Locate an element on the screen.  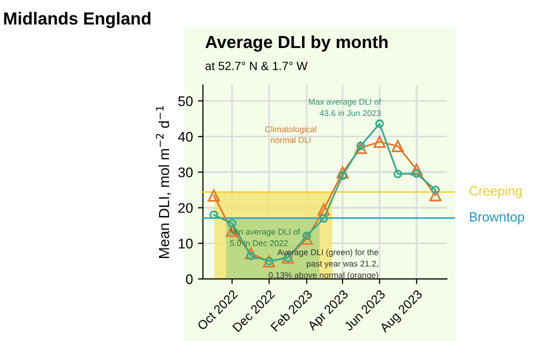
annotation: Max average DLI of 43.6 in Jun 2023 is located at coordinates (345, 107).